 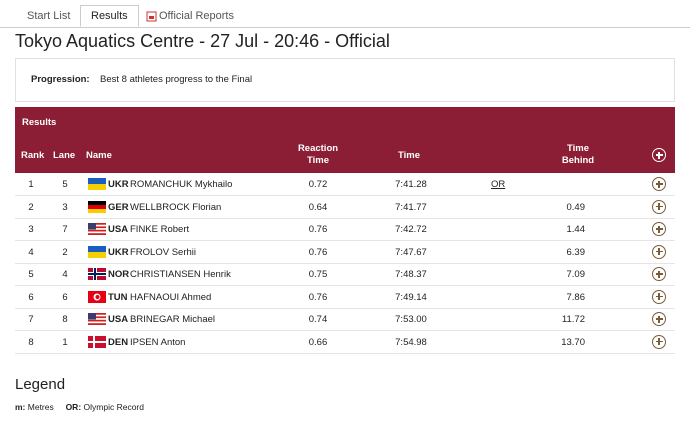 What do you see at coordinates (31, 319) in the screenshot?
I see `rank: 7` at bounding box center [31, 319].